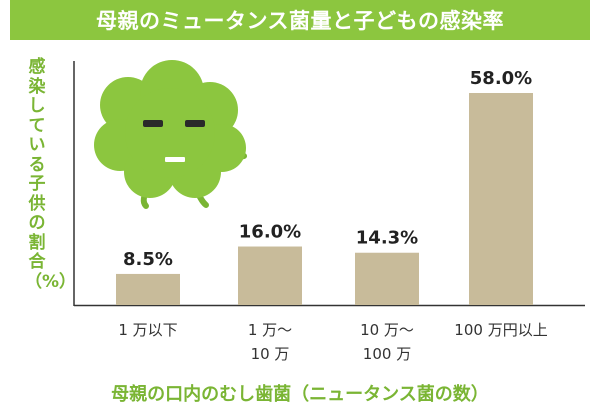  What do you see at coordinates (387, 238) in the screenshot?
I see `data-label-2: 14.3%` at bounding box center [387, 238].